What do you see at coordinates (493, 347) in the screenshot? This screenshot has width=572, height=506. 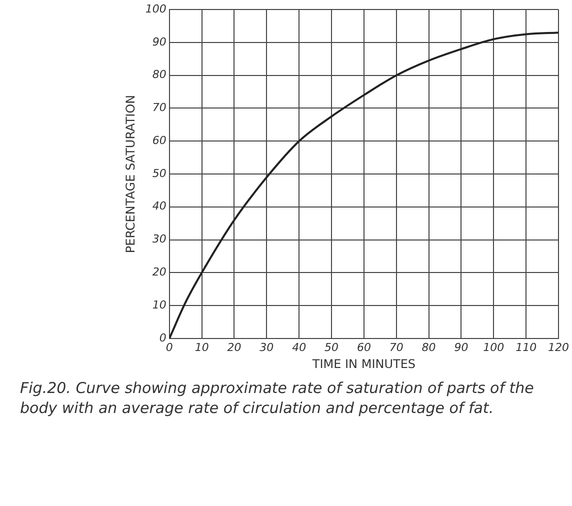 I see `x-tick-label: 100` at bounding box center [493, 347].